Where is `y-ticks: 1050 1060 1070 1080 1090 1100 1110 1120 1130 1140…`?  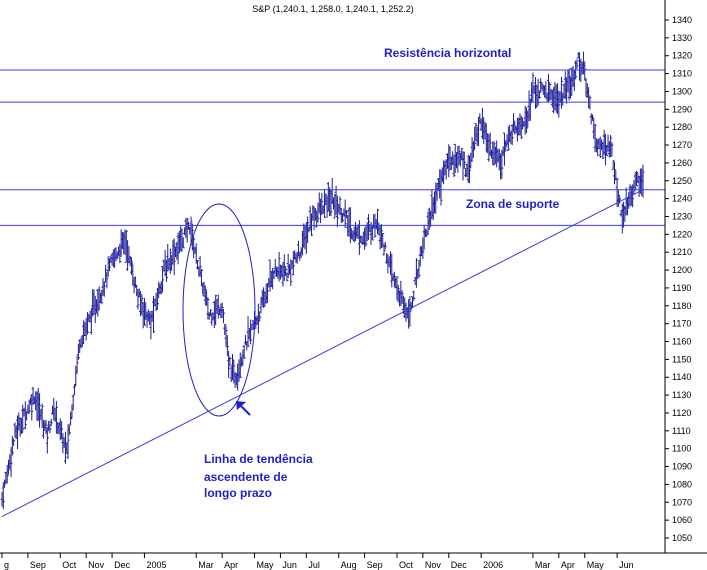
y-ticks: 1050 1060 1070 1080 1090 1100 1110 1120 1130 1140… is located at coordinates (678, 279).